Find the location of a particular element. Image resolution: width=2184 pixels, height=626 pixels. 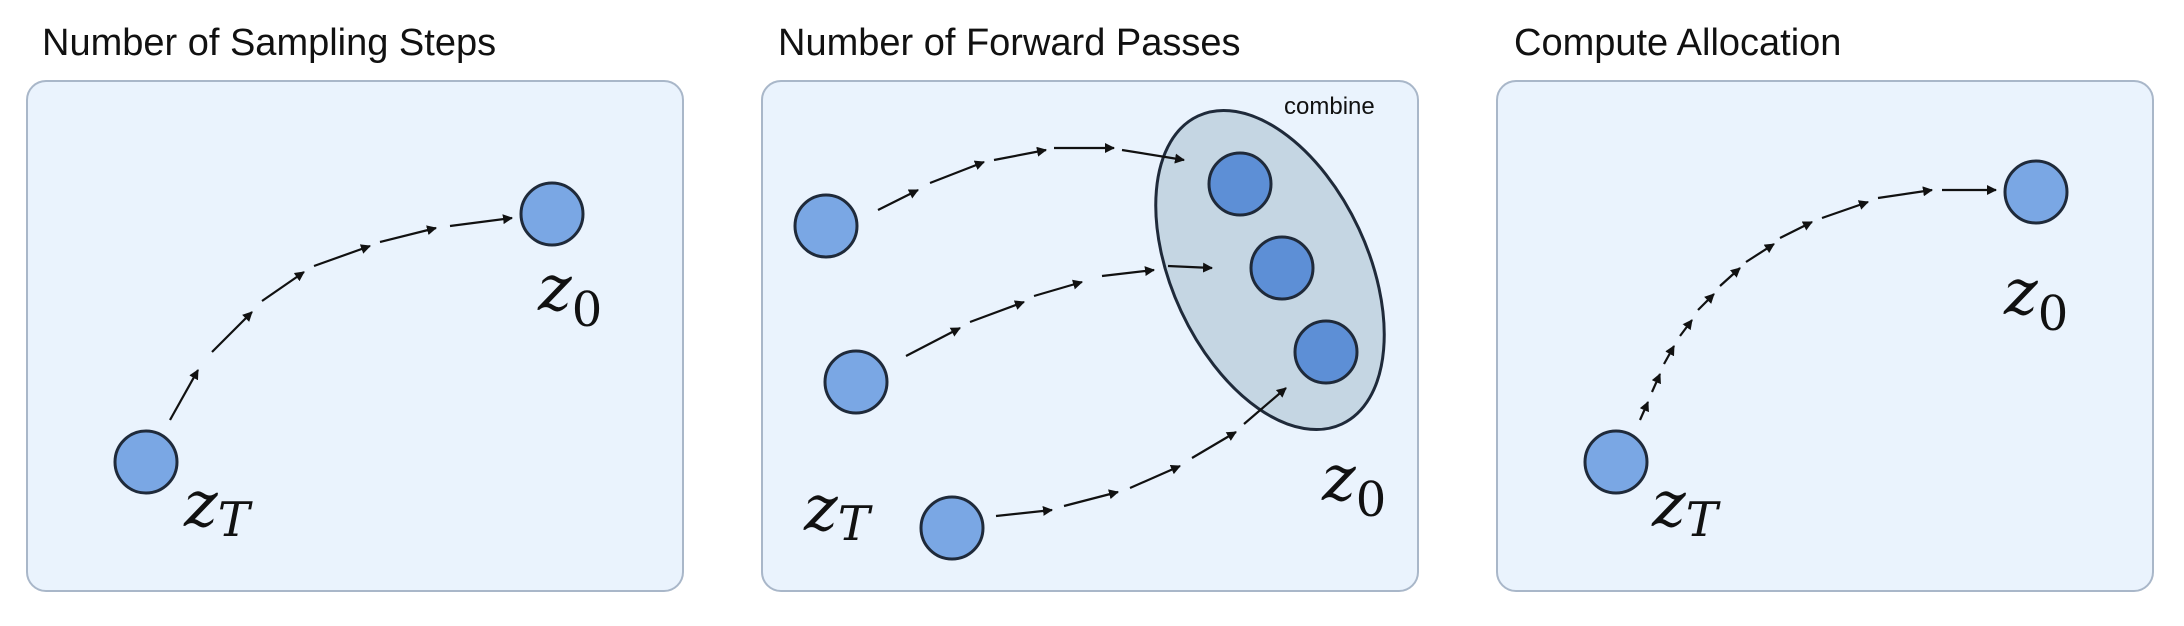

end-node-top is located at coordinates (1240, 184).